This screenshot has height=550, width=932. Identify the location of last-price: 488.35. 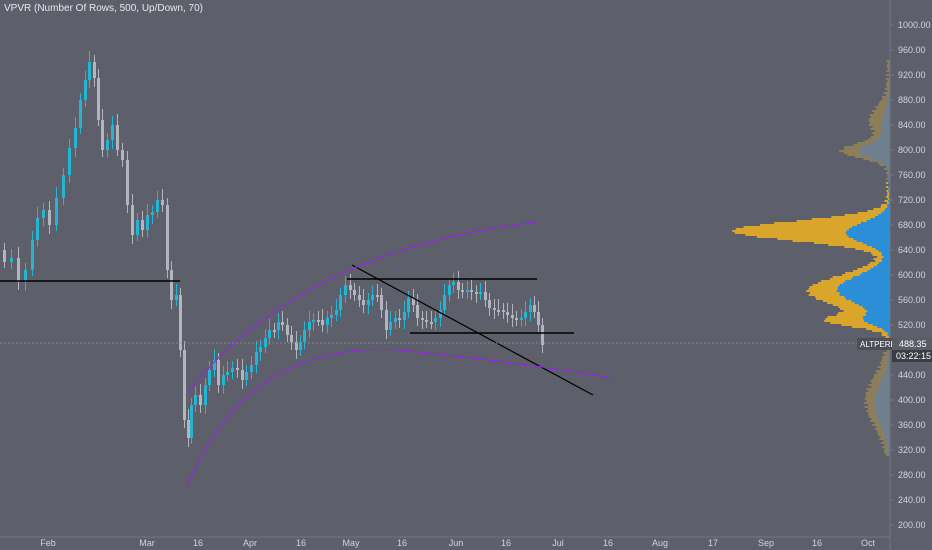
(913, 344).